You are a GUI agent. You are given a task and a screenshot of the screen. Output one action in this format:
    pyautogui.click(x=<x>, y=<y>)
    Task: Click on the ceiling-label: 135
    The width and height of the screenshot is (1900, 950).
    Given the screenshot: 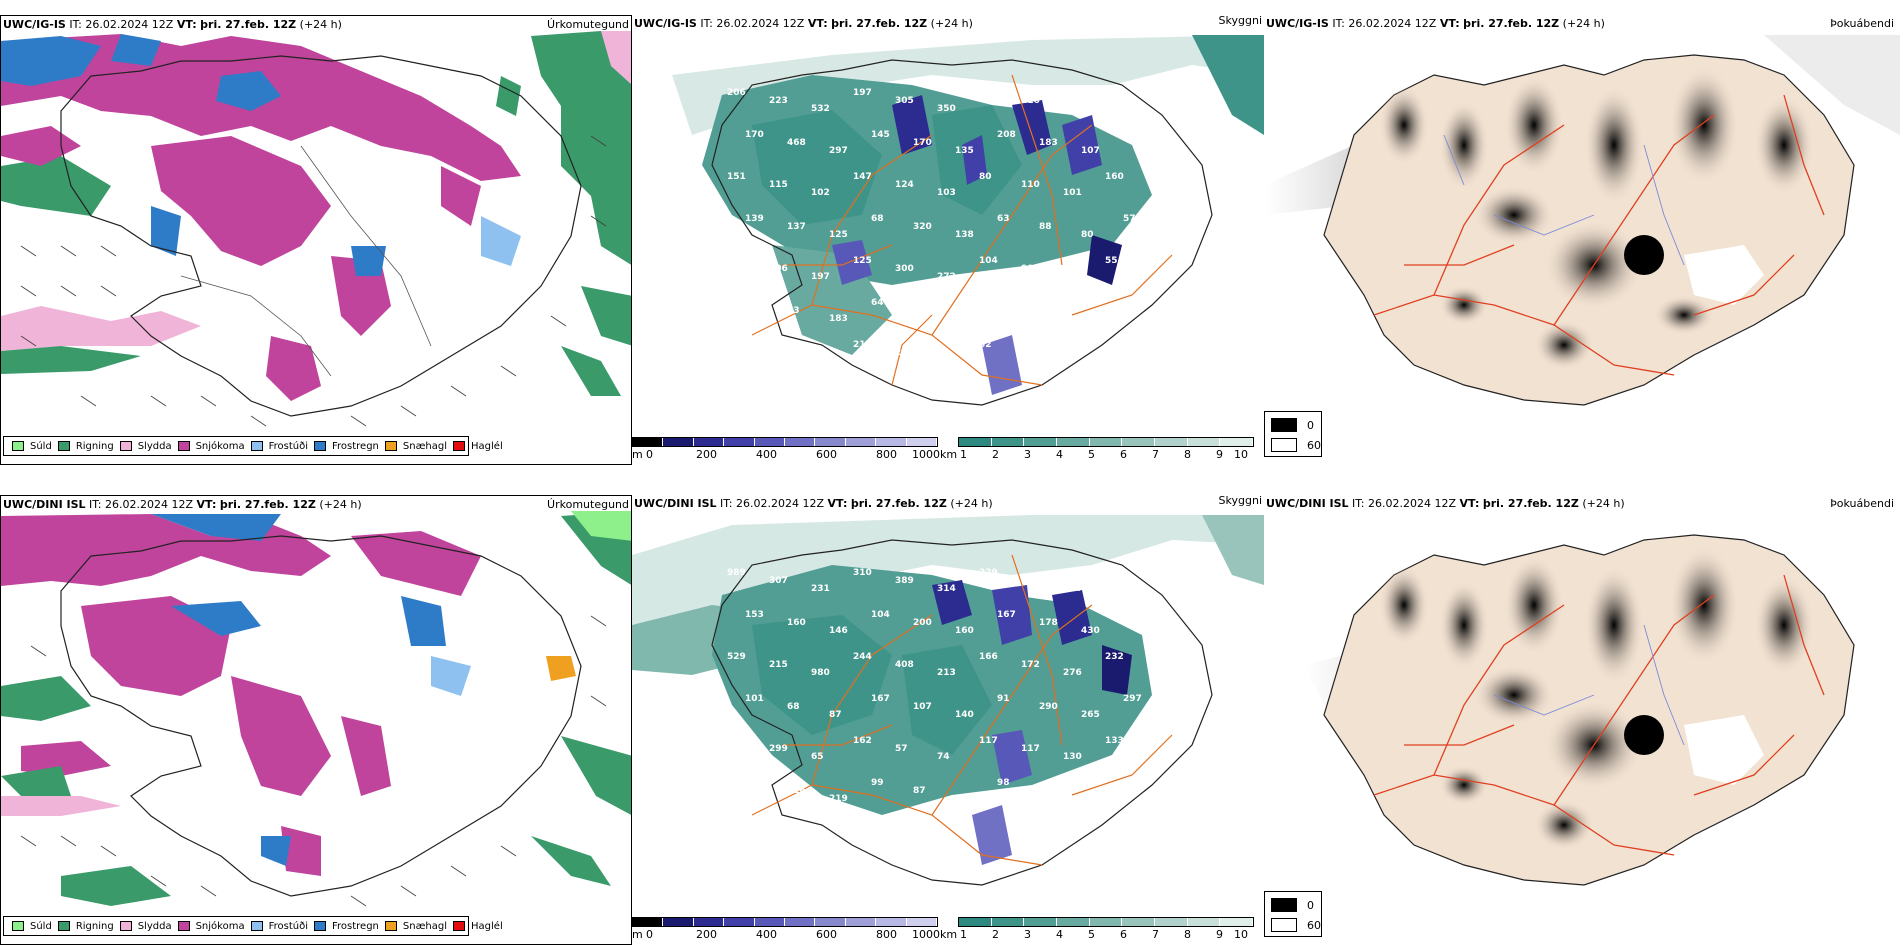 What is the action you would take?
    pyautogui.click(x=964, y=151)
    